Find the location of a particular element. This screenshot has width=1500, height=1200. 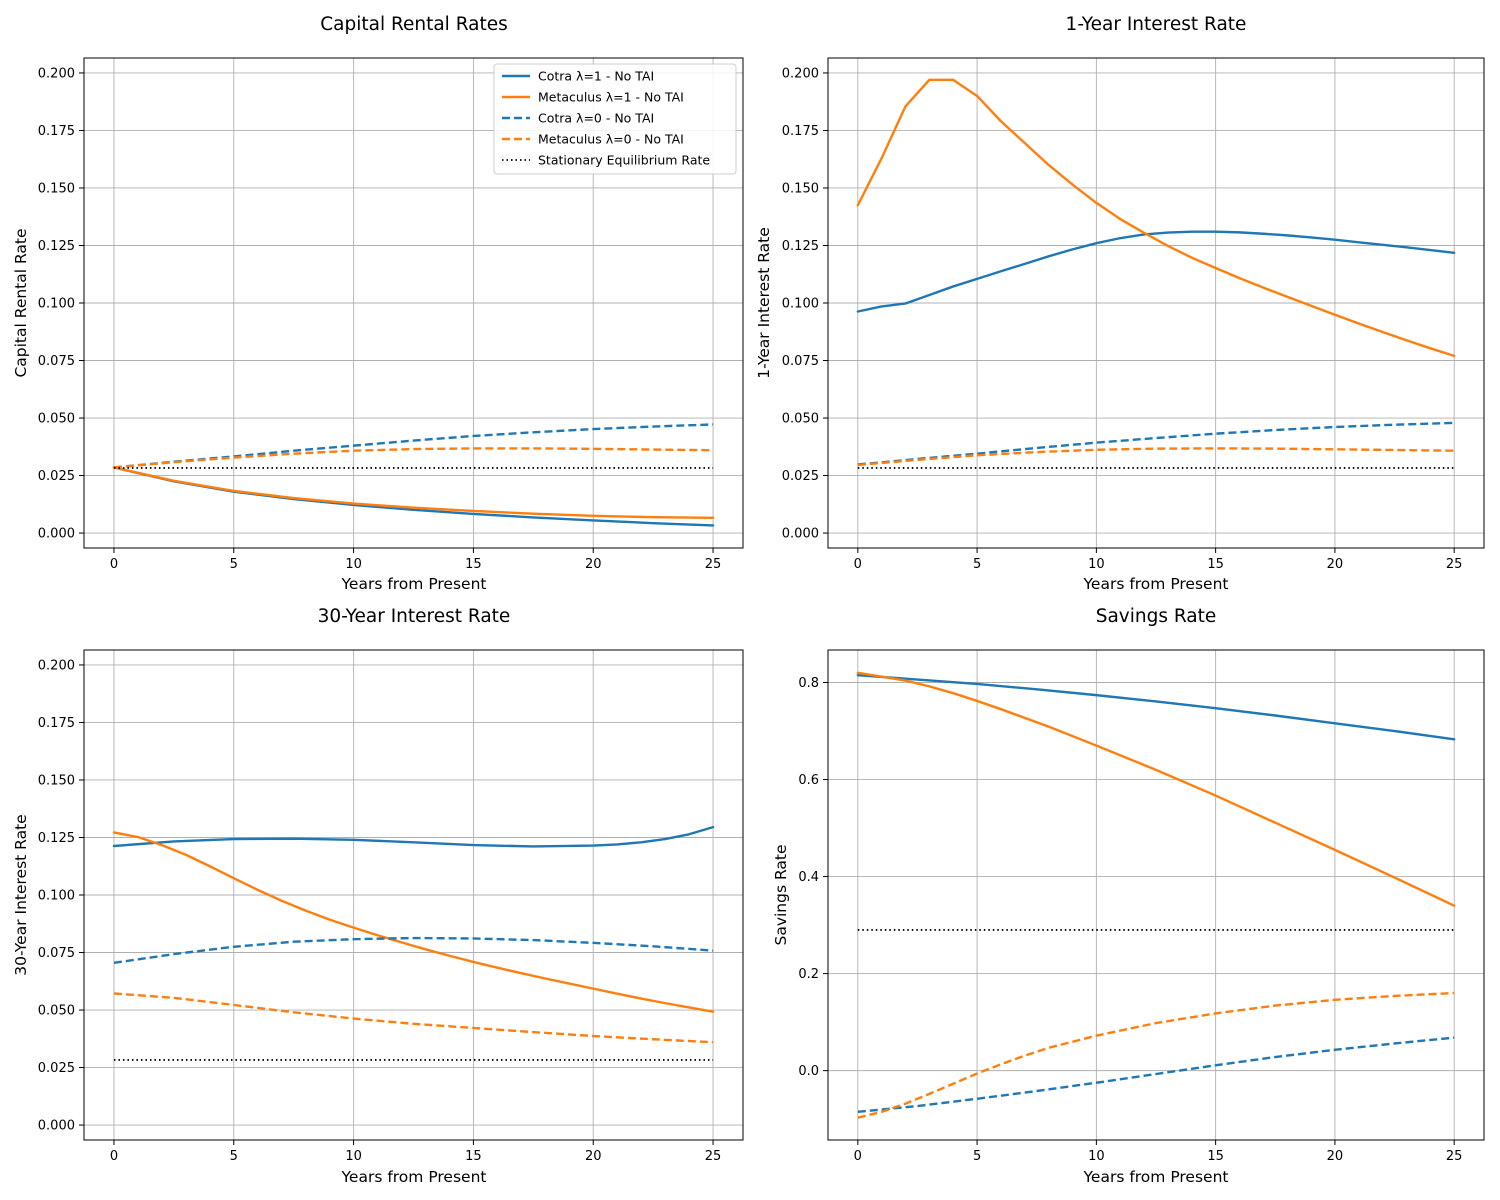

legend-label-cotra-lambda0: Cotra λ=0 - No TAI is located at coordinates (596, 118).